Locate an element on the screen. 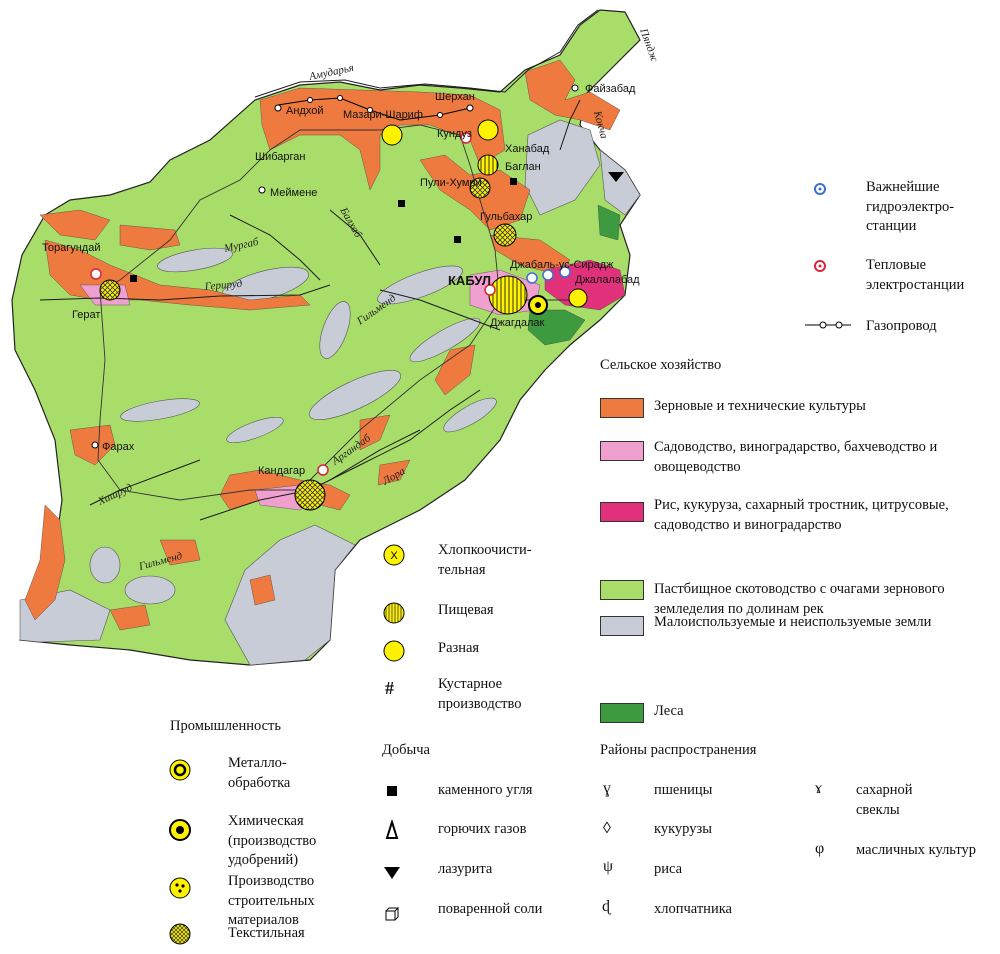  city-kabul: КАБУЛ is located at coordinates (469, 280).